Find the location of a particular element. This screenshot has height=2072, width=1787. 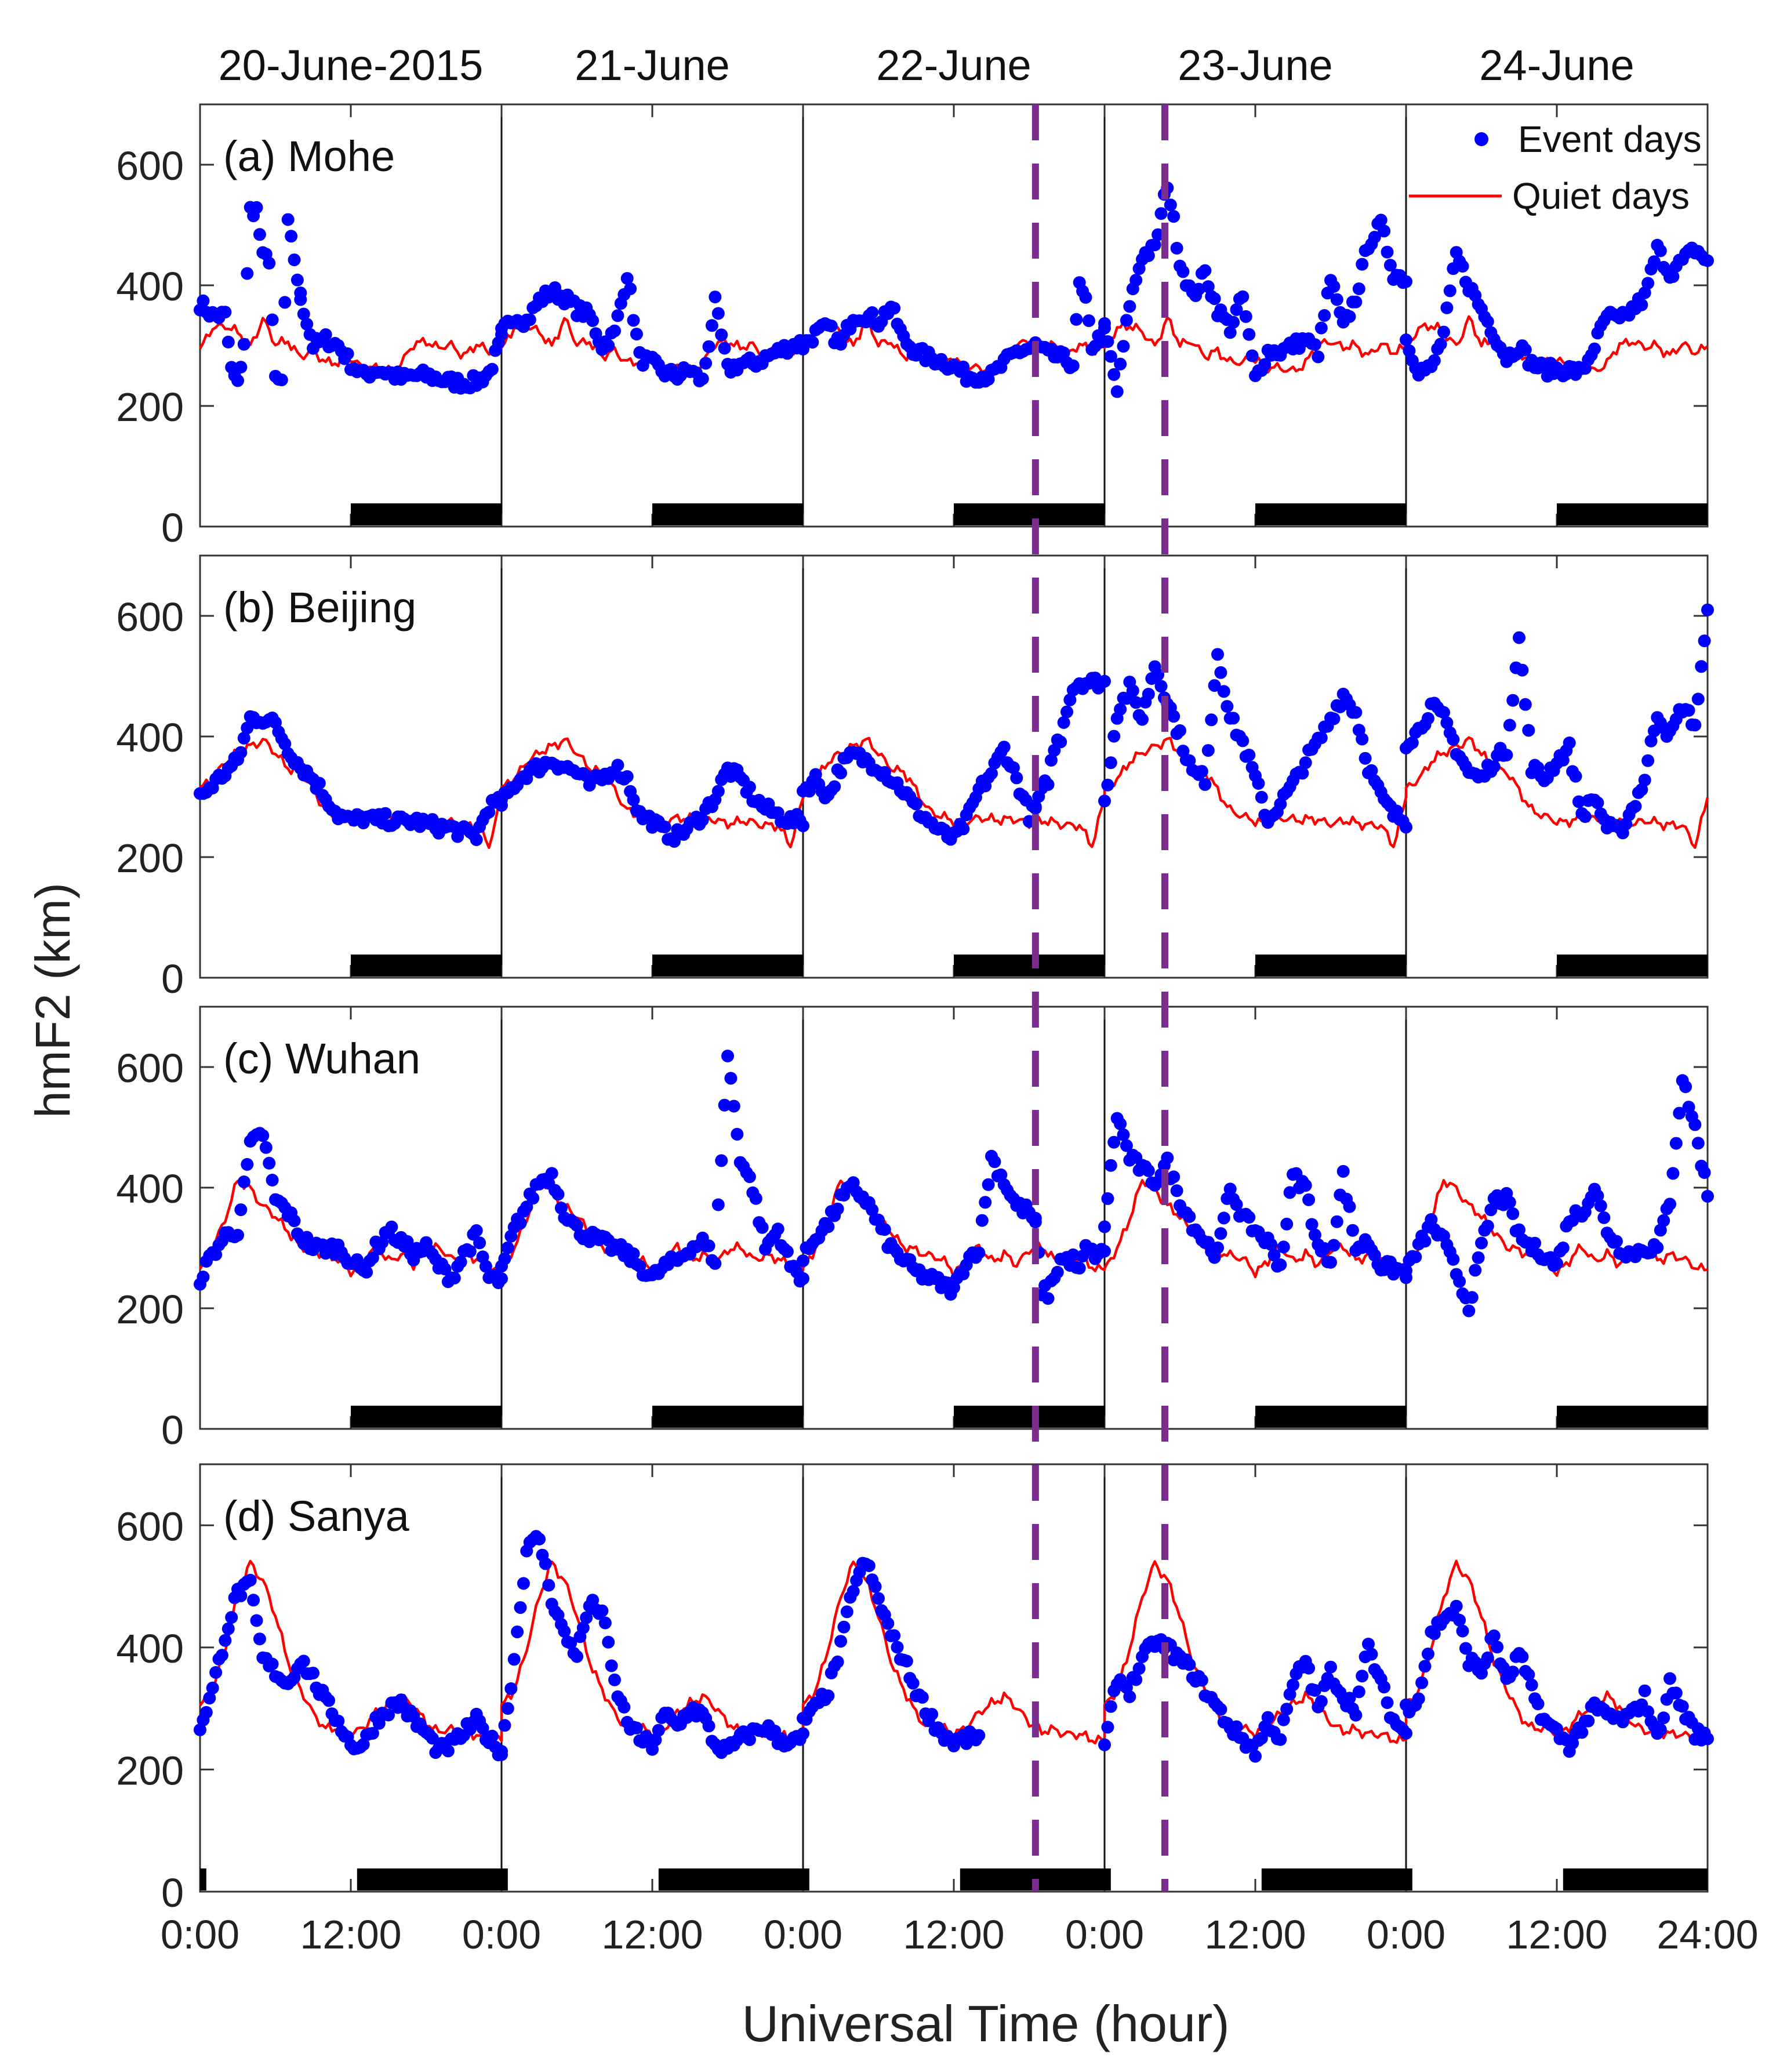

nighttime-bar is located at coordinates (1632, 1417).